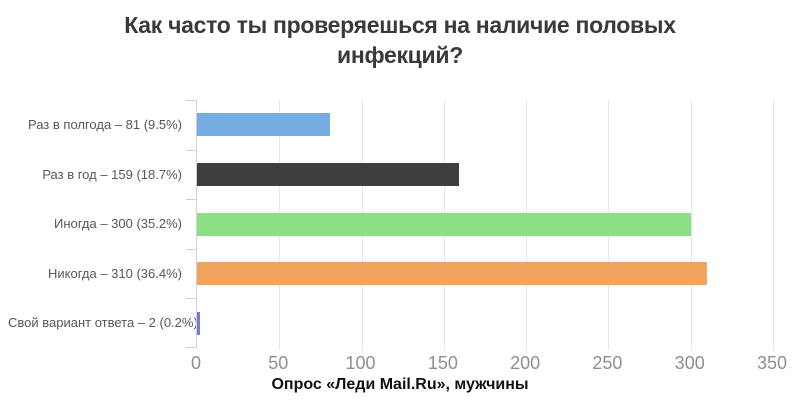 Image resolution: width=800 pixels, height=400 pixels. What do you see at coordinates (112, 174) in the screenshot?
I see `category-label: Раз в год – 159 (18.7%)` at bounding box center [112, 174].